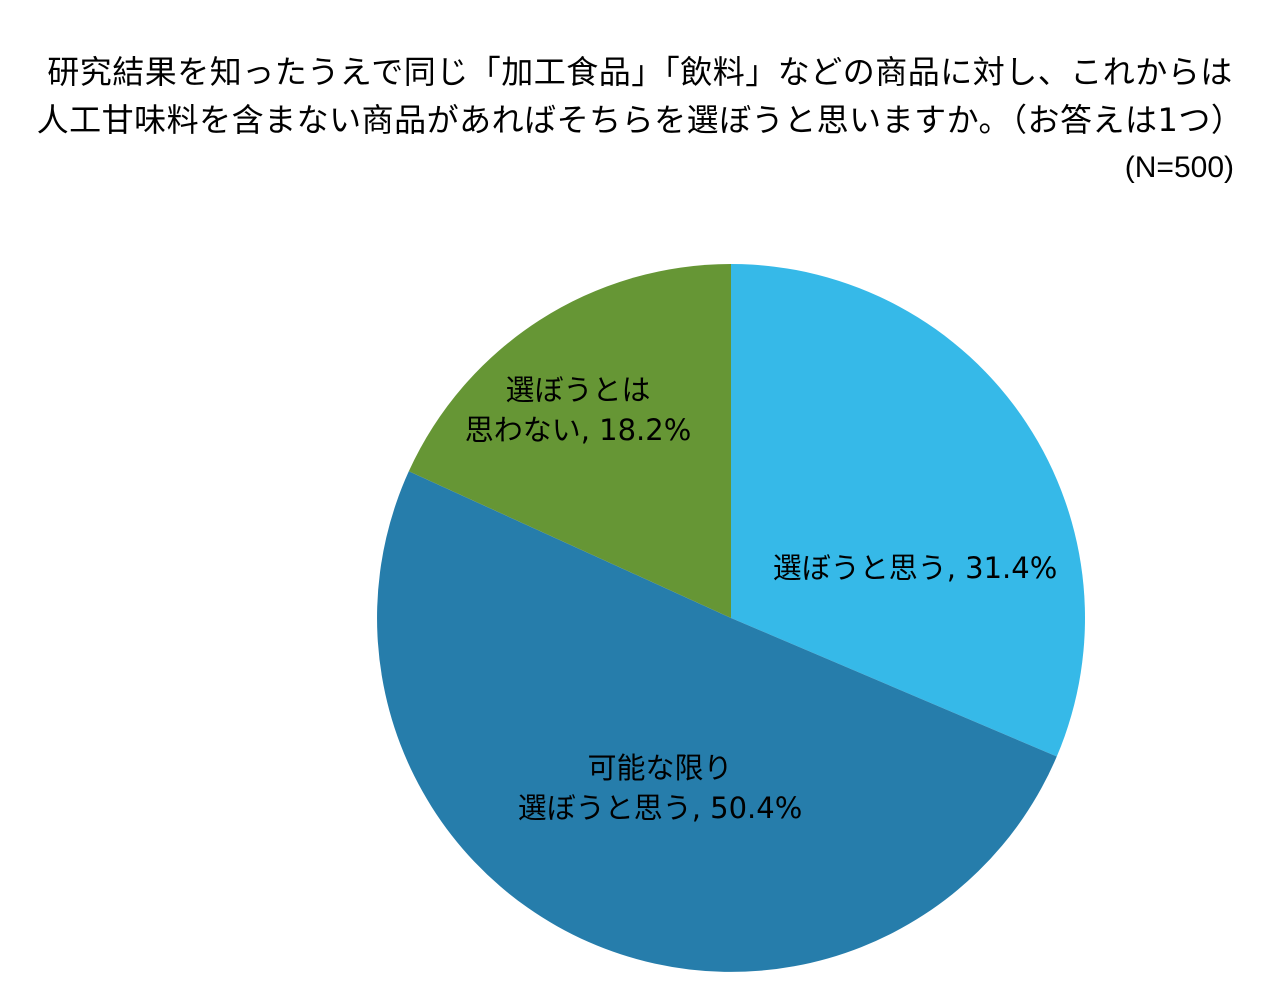  I want to click on chart-title-line-1: 研究結果を知ったうえで同じ「加工食品」「飲料」などの商品に対し、これからは, so click(640, 72).